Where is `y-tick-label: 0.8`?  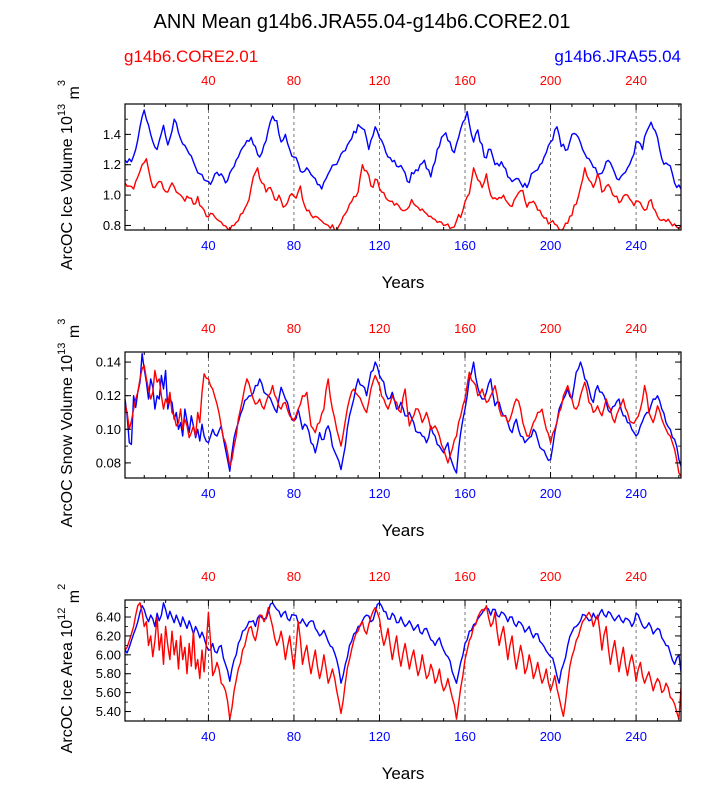 y-tick-label: 0.8 is located at coordinates (112, 225).